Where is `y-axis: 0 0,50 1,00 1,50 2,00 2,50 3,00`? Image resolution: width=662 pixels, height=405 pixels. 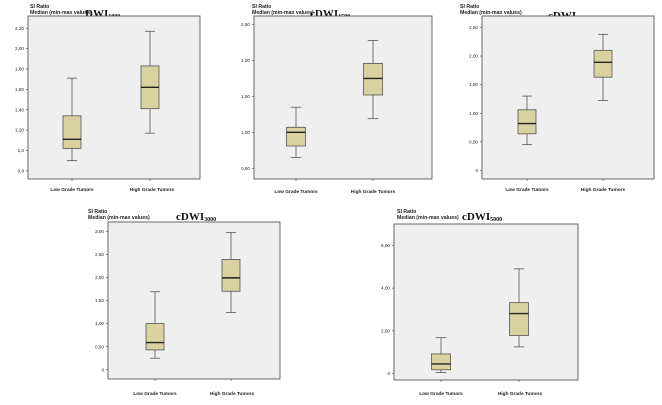 y-axis: 0 0,50 1,00 1,50 2,00 2,50 3,00 is located at coordinates (163, 305).